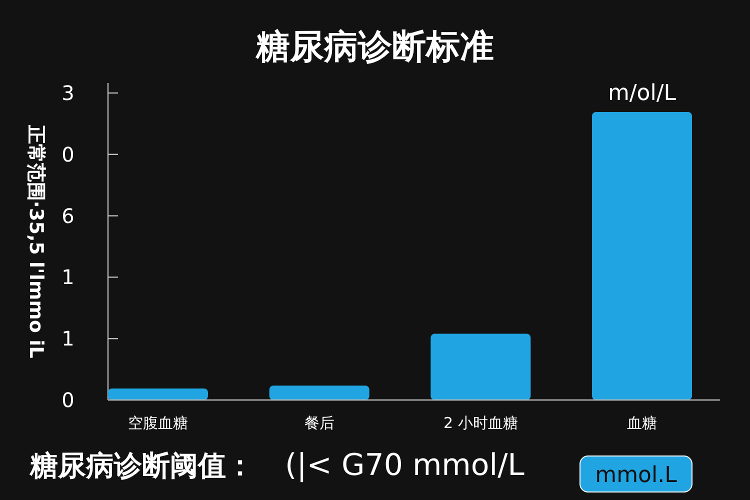  I want to click on text: (|< G70 mmol/L, so click(405, 465).